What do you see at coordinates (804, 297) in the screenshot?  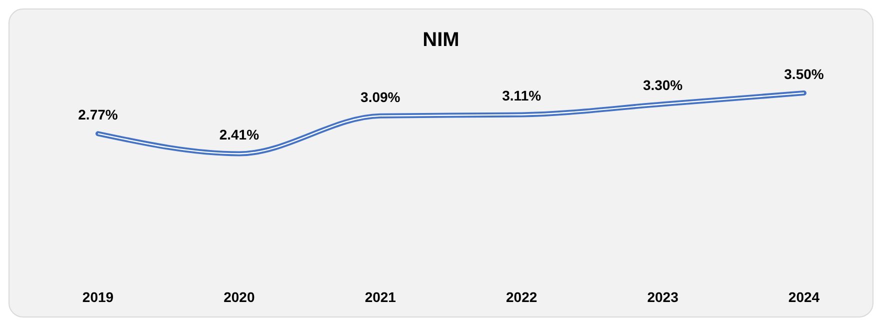 I see `x-tick-label: 2024` at bounding box center [804, 297].